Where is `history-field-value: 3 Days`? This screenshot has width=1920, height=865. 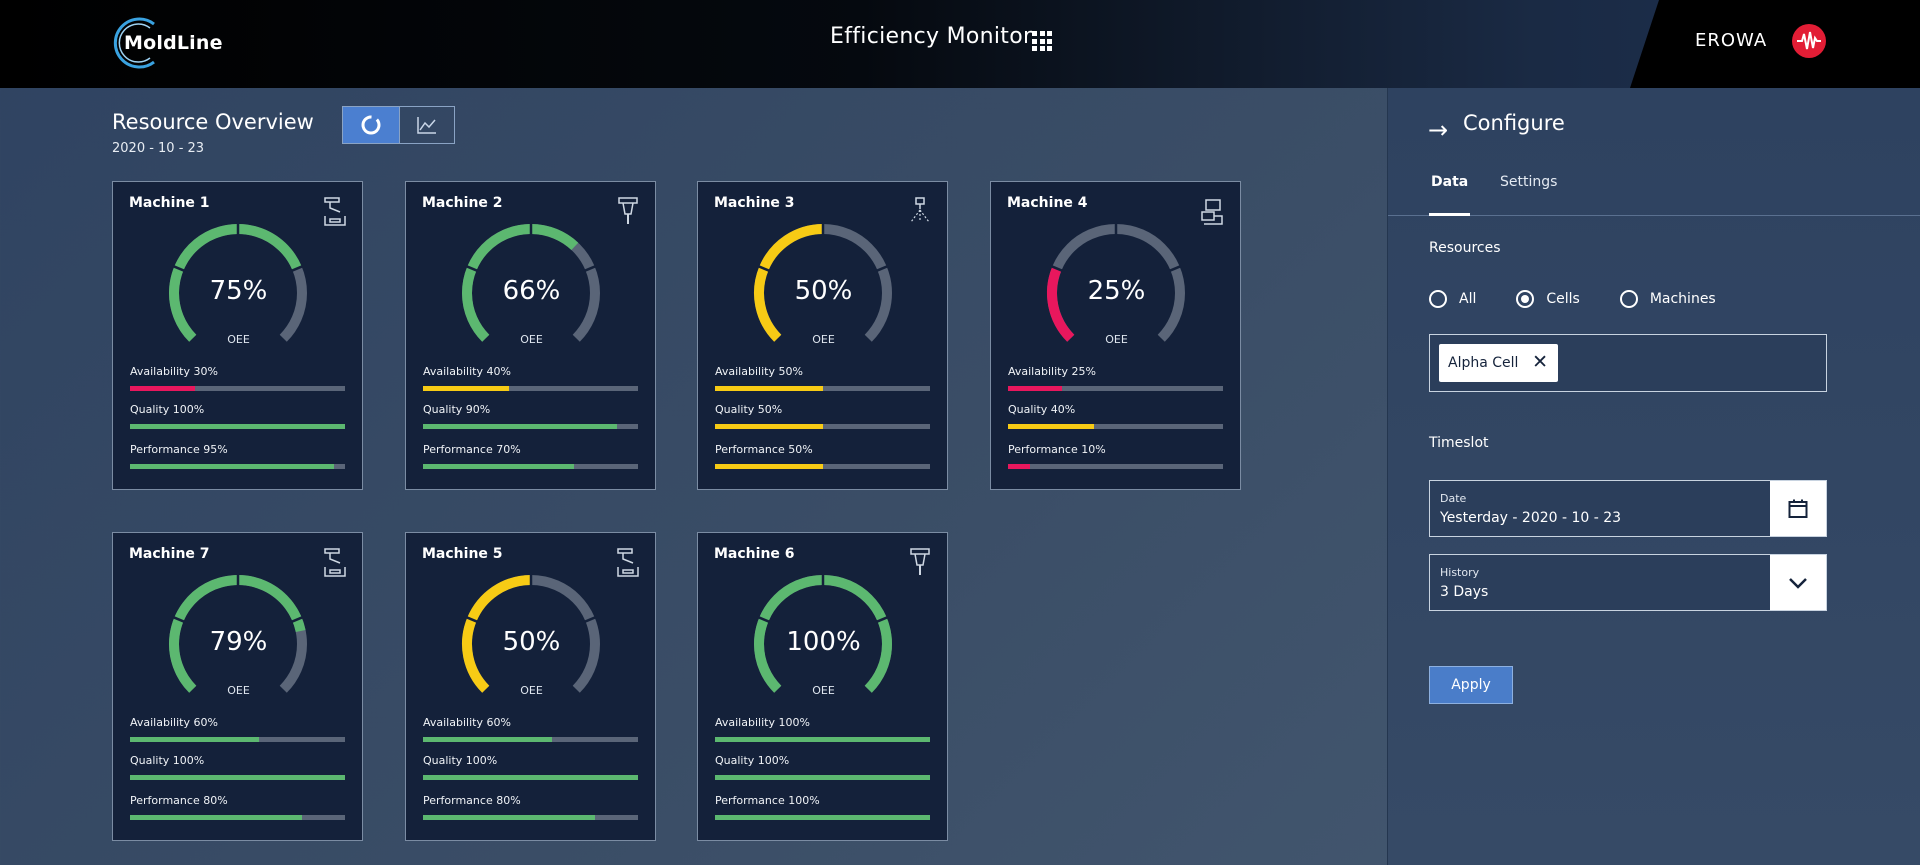 history-field-value: 3 Days is located at coordinates (1464, 592).